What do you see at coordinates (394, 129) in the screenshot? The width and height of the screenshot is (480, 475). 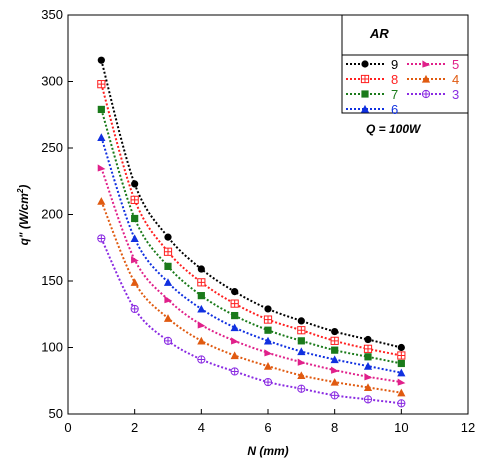 I see `annotation: Q = 100W` at bounding box center [394, 129].